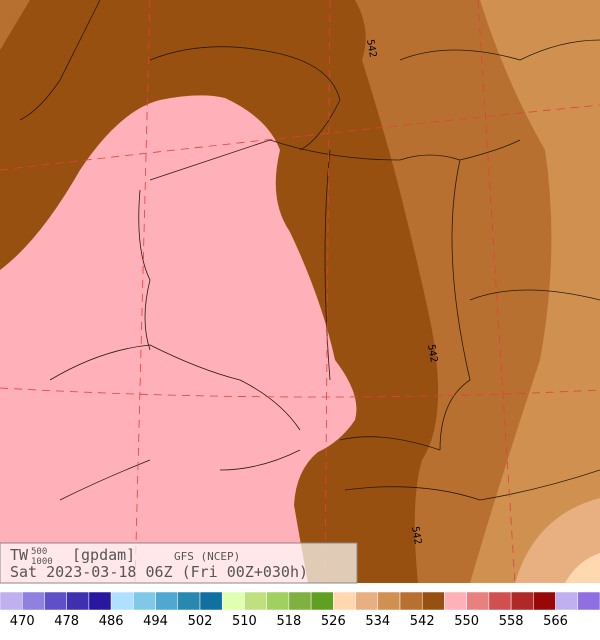  I want to click on legend-label: 510, so click(244, 621).